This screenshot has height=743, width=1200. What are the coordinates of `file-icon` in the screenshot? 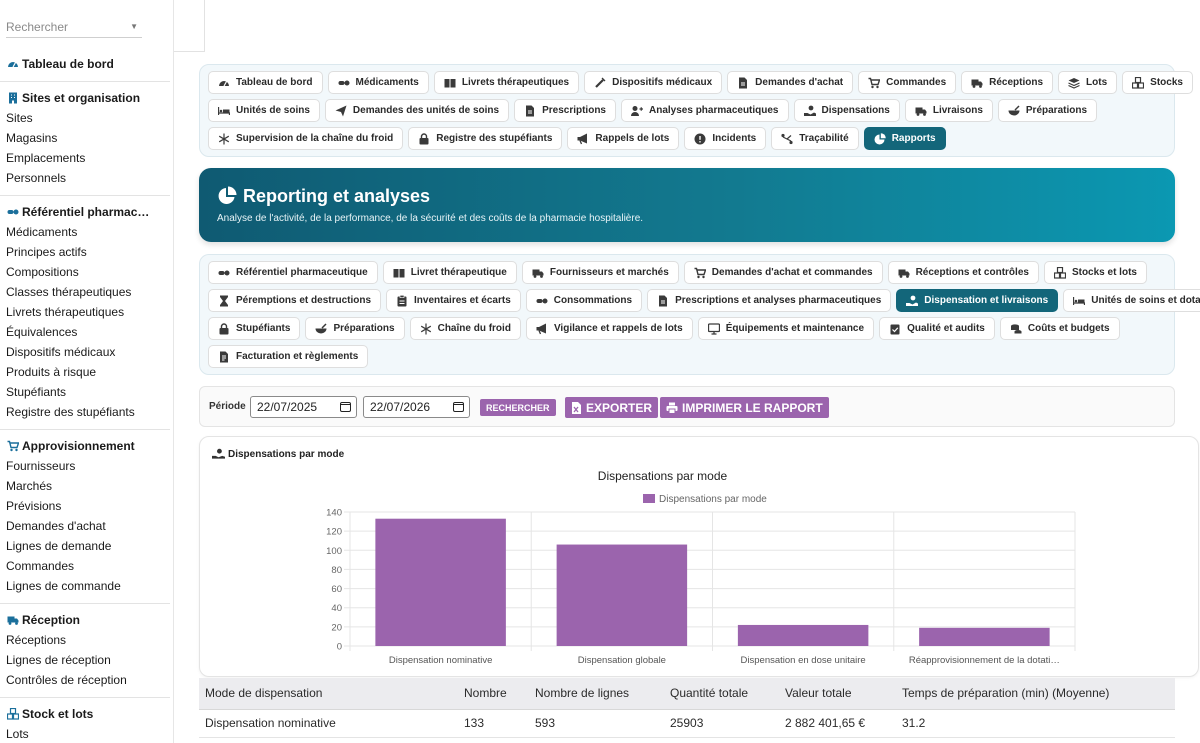 It's located at (663, 301).